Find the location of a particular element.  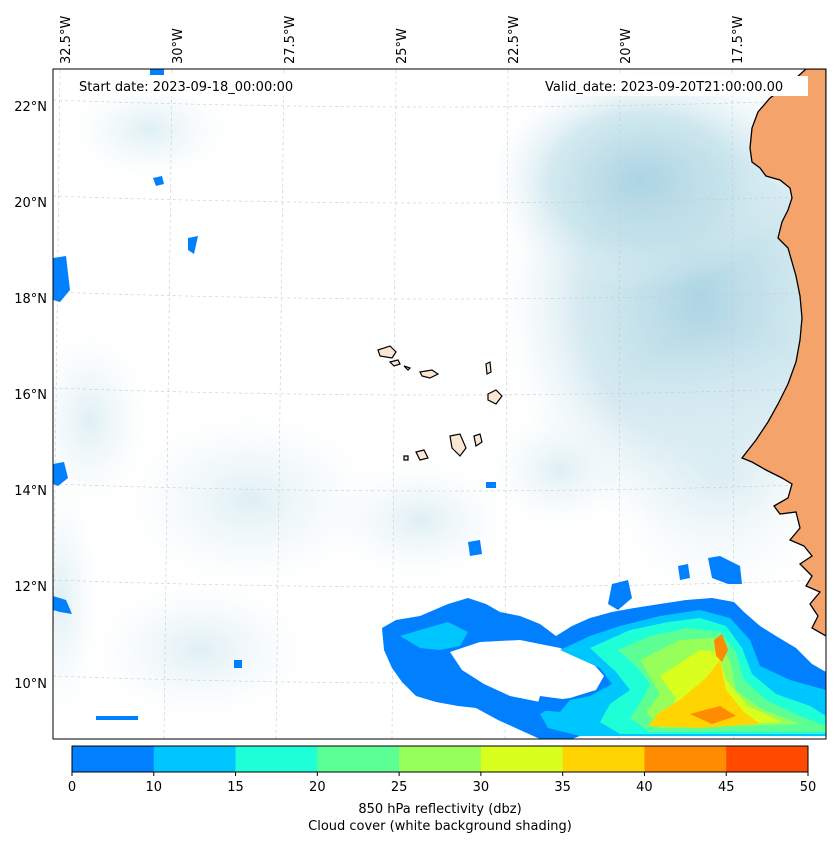

colorbar-tick-label: 0 is located at coordinates (72, 787).